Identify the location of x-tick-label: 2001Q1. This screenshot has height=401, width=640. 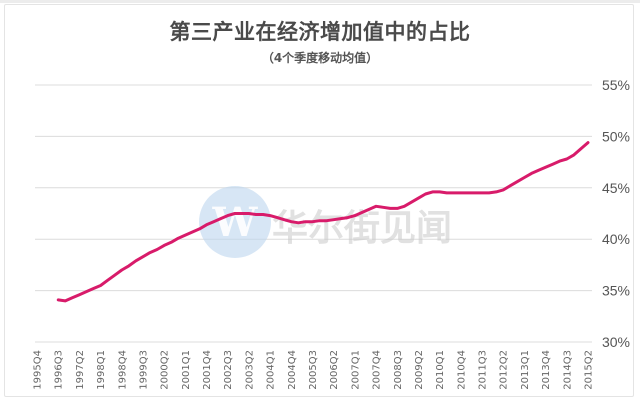
(186, 370).